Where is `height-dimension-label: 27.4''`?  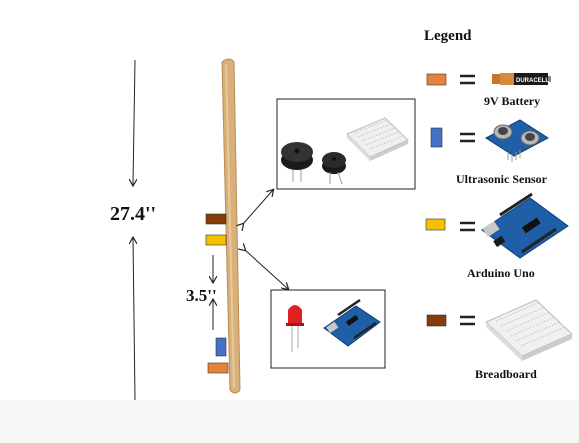
height-dimension-label: 27.4'' is located at coordinates (133, 214).